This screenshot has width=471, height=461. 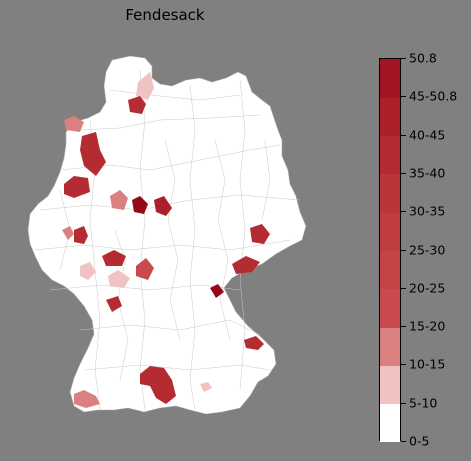 I want to click on map-title: Fendesack, so click(x=165, y=15).